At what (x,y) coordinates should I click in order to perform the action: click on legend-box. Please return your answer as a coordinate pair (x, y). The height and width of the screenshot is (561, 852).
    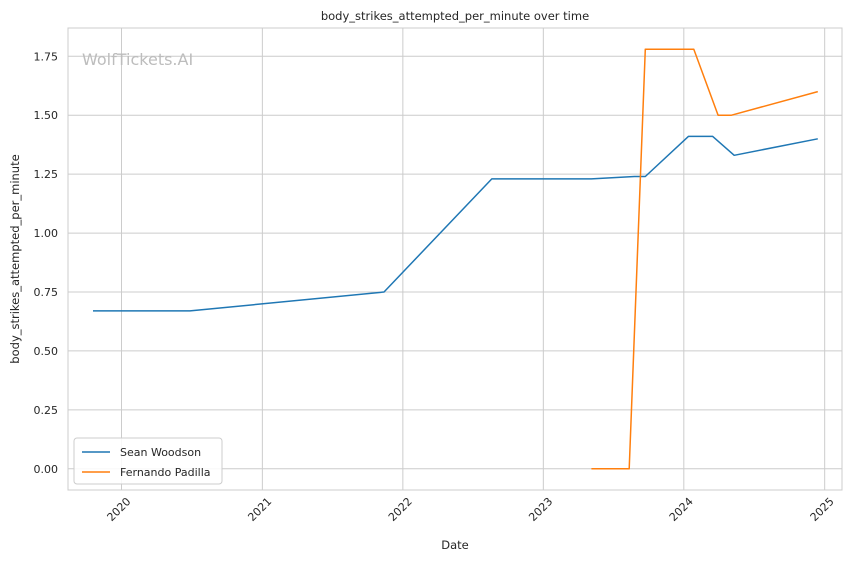
    Looking at the image, I should click on (148, 461).